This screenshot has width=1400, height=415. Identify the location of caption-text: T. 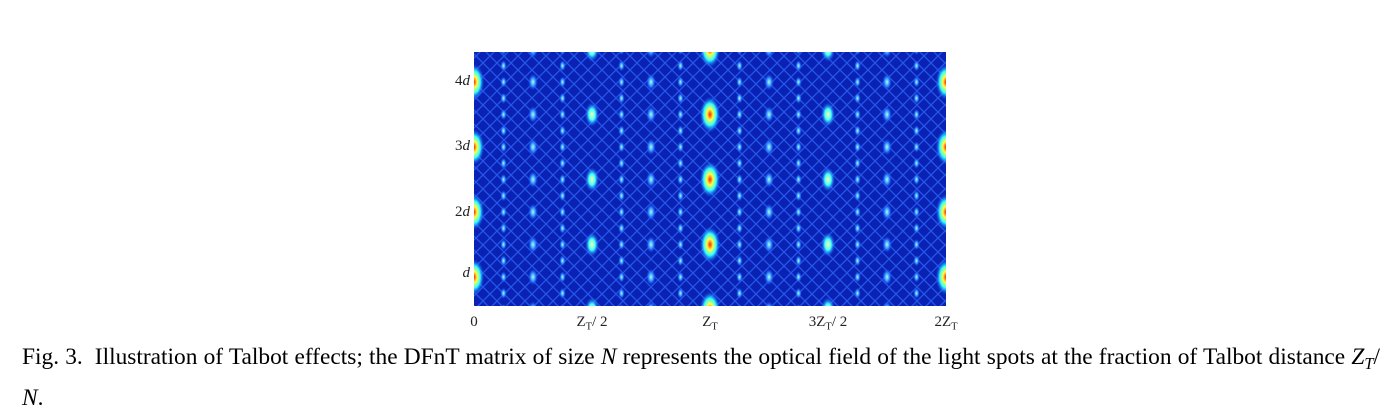
(1369, 363).